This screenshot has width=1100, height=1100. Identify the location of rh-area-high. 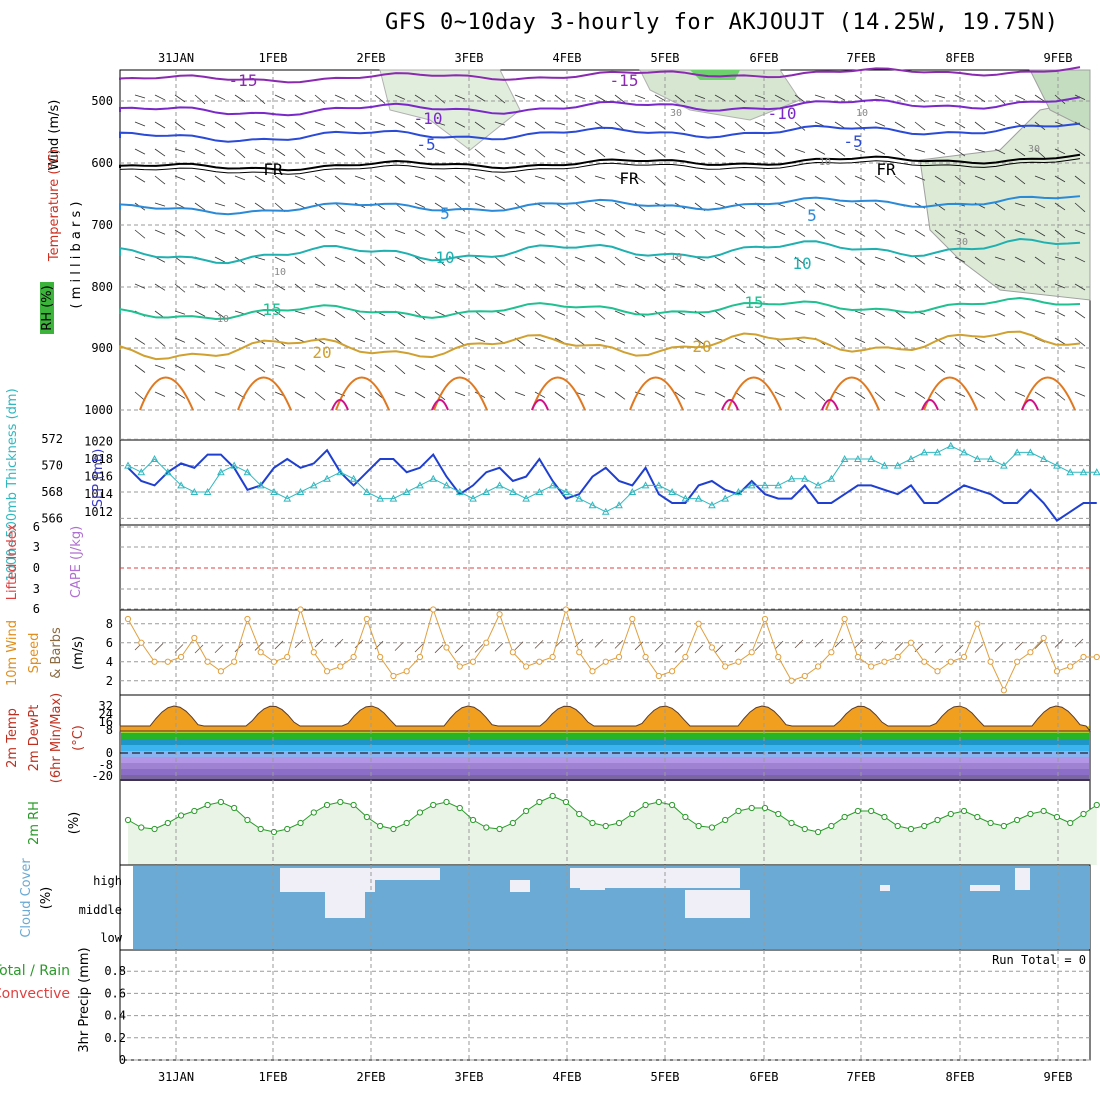
(715, 75).